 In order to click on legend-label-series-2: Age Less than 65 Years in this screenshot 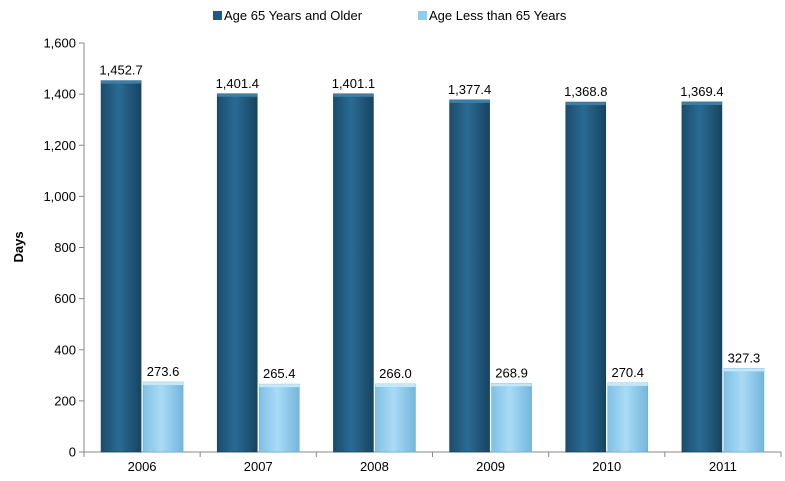, I will do `click(498, 15)`.